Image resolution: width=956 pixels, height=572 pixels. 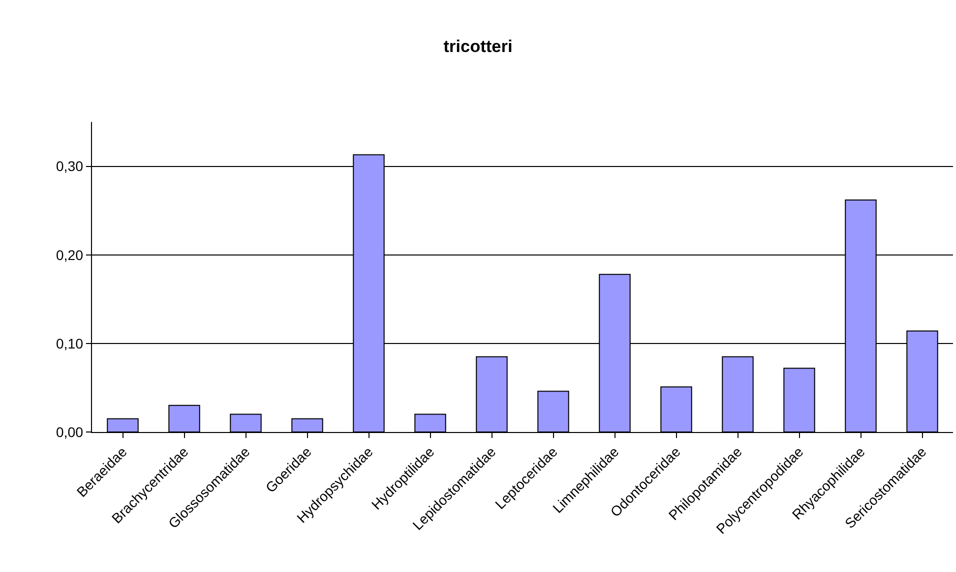 I want to click on y-tick-label: 0,30, so click(x=70, y=166).